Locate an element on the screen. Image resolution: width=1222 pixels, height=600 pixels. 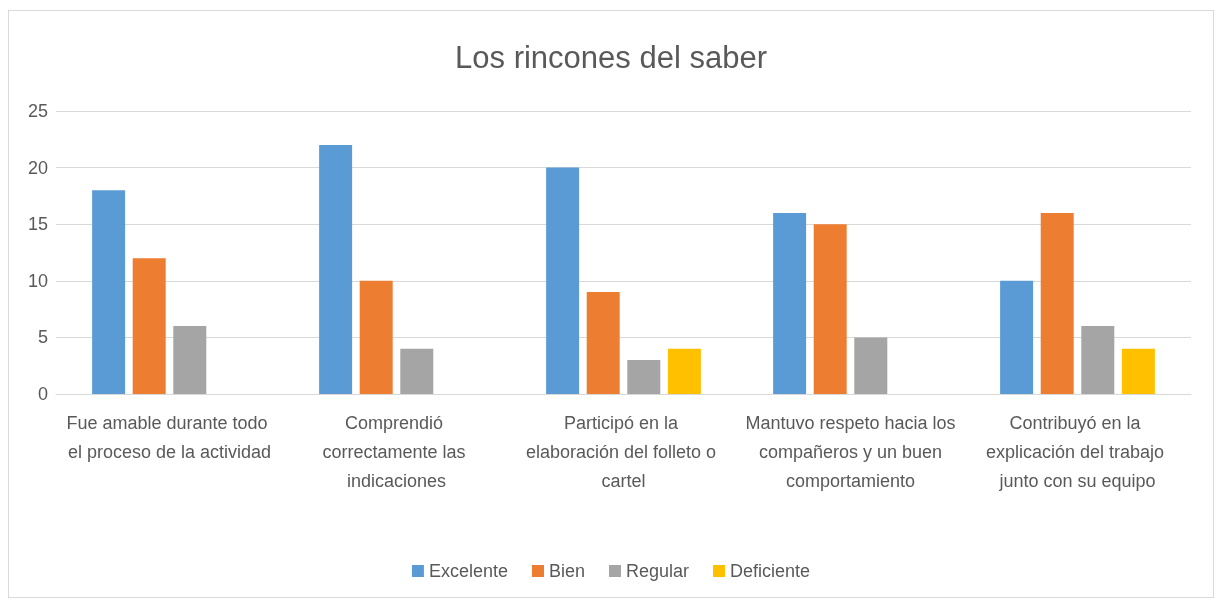
y-tick-label: 0 is located at coordinates (42, 394).